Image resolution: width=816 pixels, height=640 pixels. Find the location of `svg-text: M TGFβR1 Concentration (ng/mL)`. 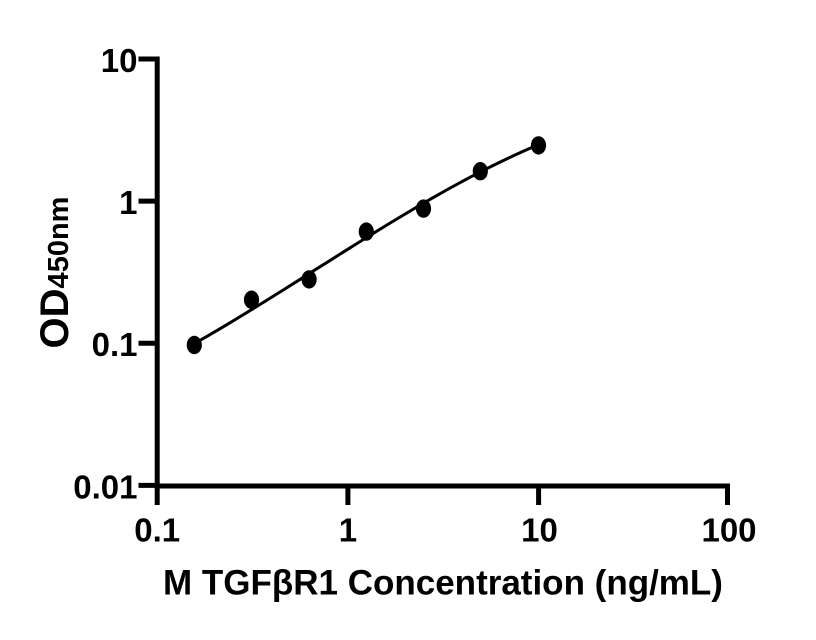

svg-text: M TGFβR1 Concentration (ng/mL) is located at coordinates (443, 582).